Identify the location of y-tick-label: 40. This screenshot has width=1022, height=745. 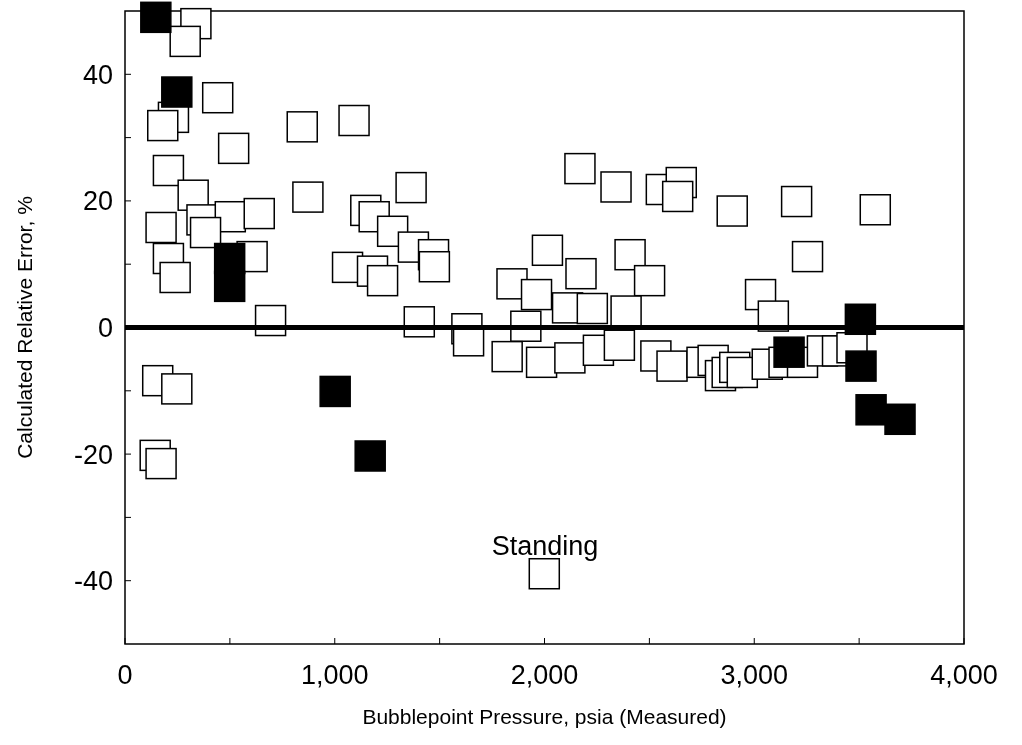
(97, 74).